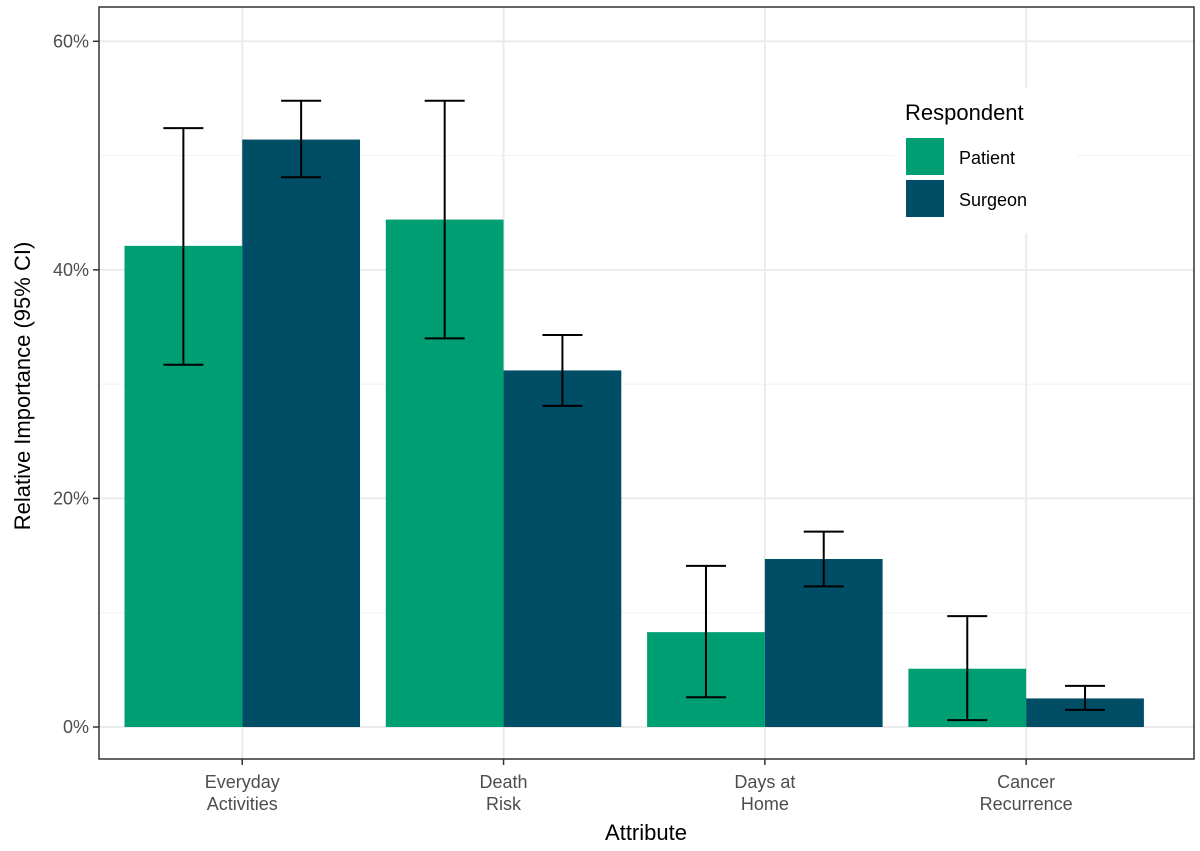 The width and height of the screenshot is (1200, 851). What do you see at coordinates (993, 200) in the screenshot?
I see `legend-label-surgeon: Surgeon` at bounding box center [993, 200].